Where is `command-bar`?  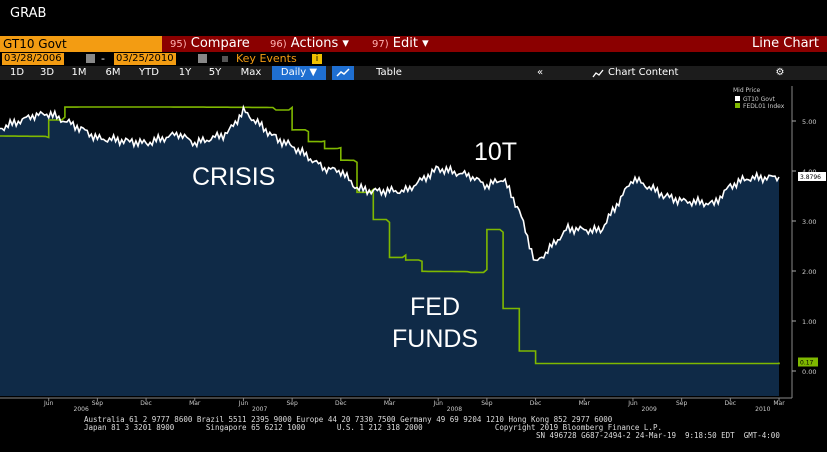 command-bar is located at coordinates (413, 44).